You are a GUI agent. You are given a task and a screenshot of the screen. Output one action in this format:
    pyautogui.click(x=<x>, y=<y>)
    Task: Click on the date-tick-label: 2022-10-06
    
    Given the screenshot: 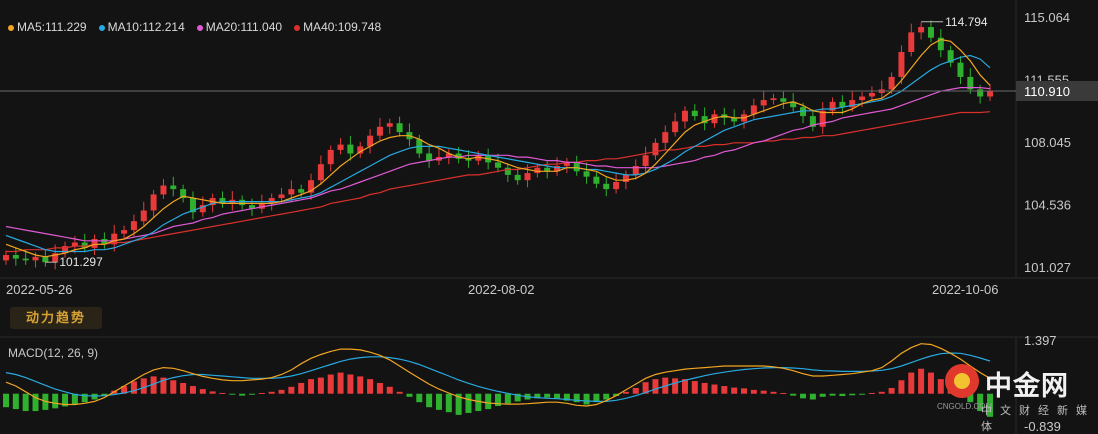 What is the action you would take?
    pyautogui.click(x=965, y=289)
    